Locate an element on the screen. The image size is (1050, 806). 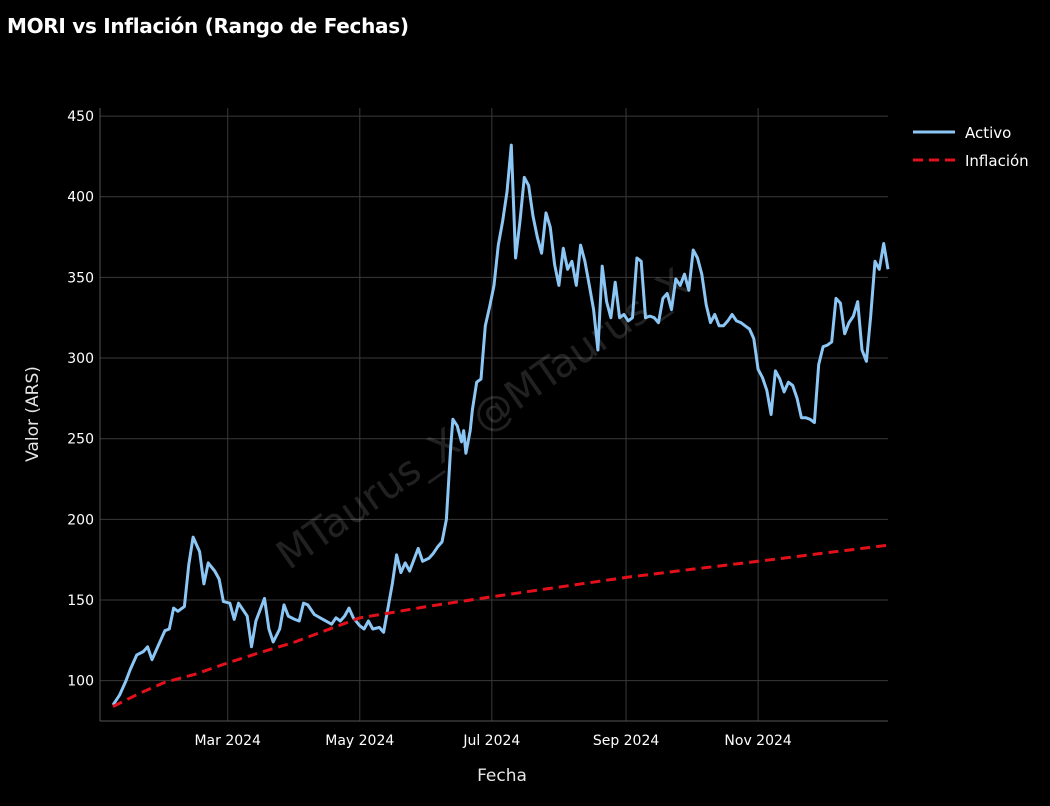
y-tick-label: 150 is located at coordinates (80, 601).